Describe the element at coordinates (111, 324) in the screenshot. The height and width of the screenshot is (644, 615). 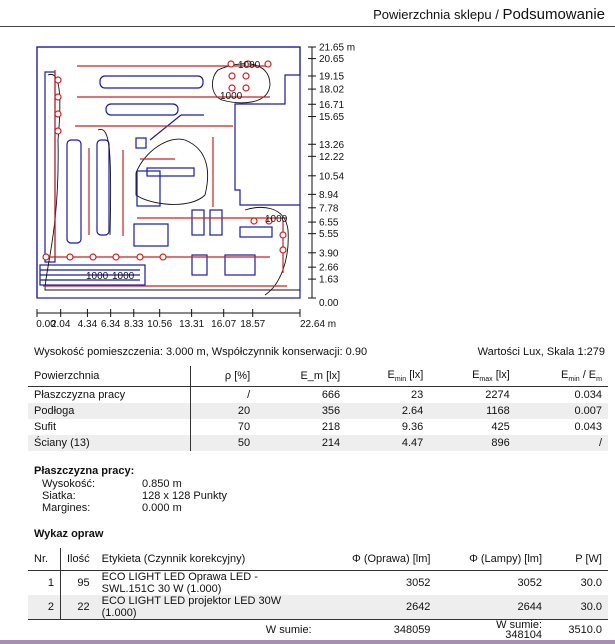
I see `x-tick-label: 6.34` at that location.